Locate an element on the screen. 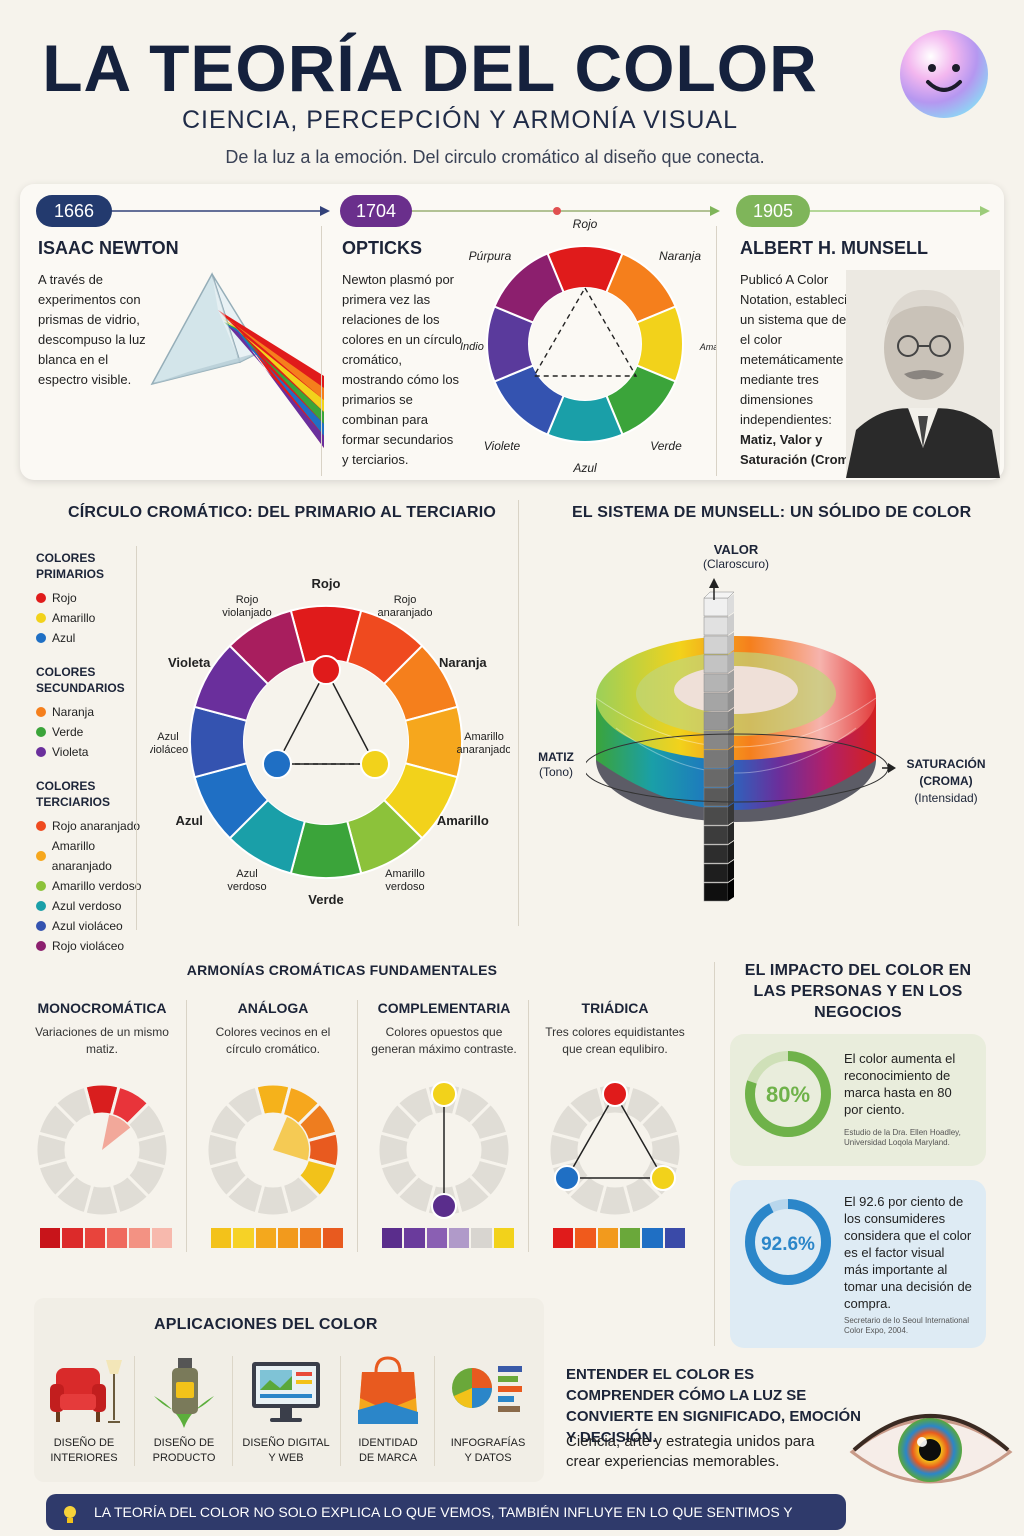  harmony-title: TRIÁDICA is located at coordinates (615, 1008).